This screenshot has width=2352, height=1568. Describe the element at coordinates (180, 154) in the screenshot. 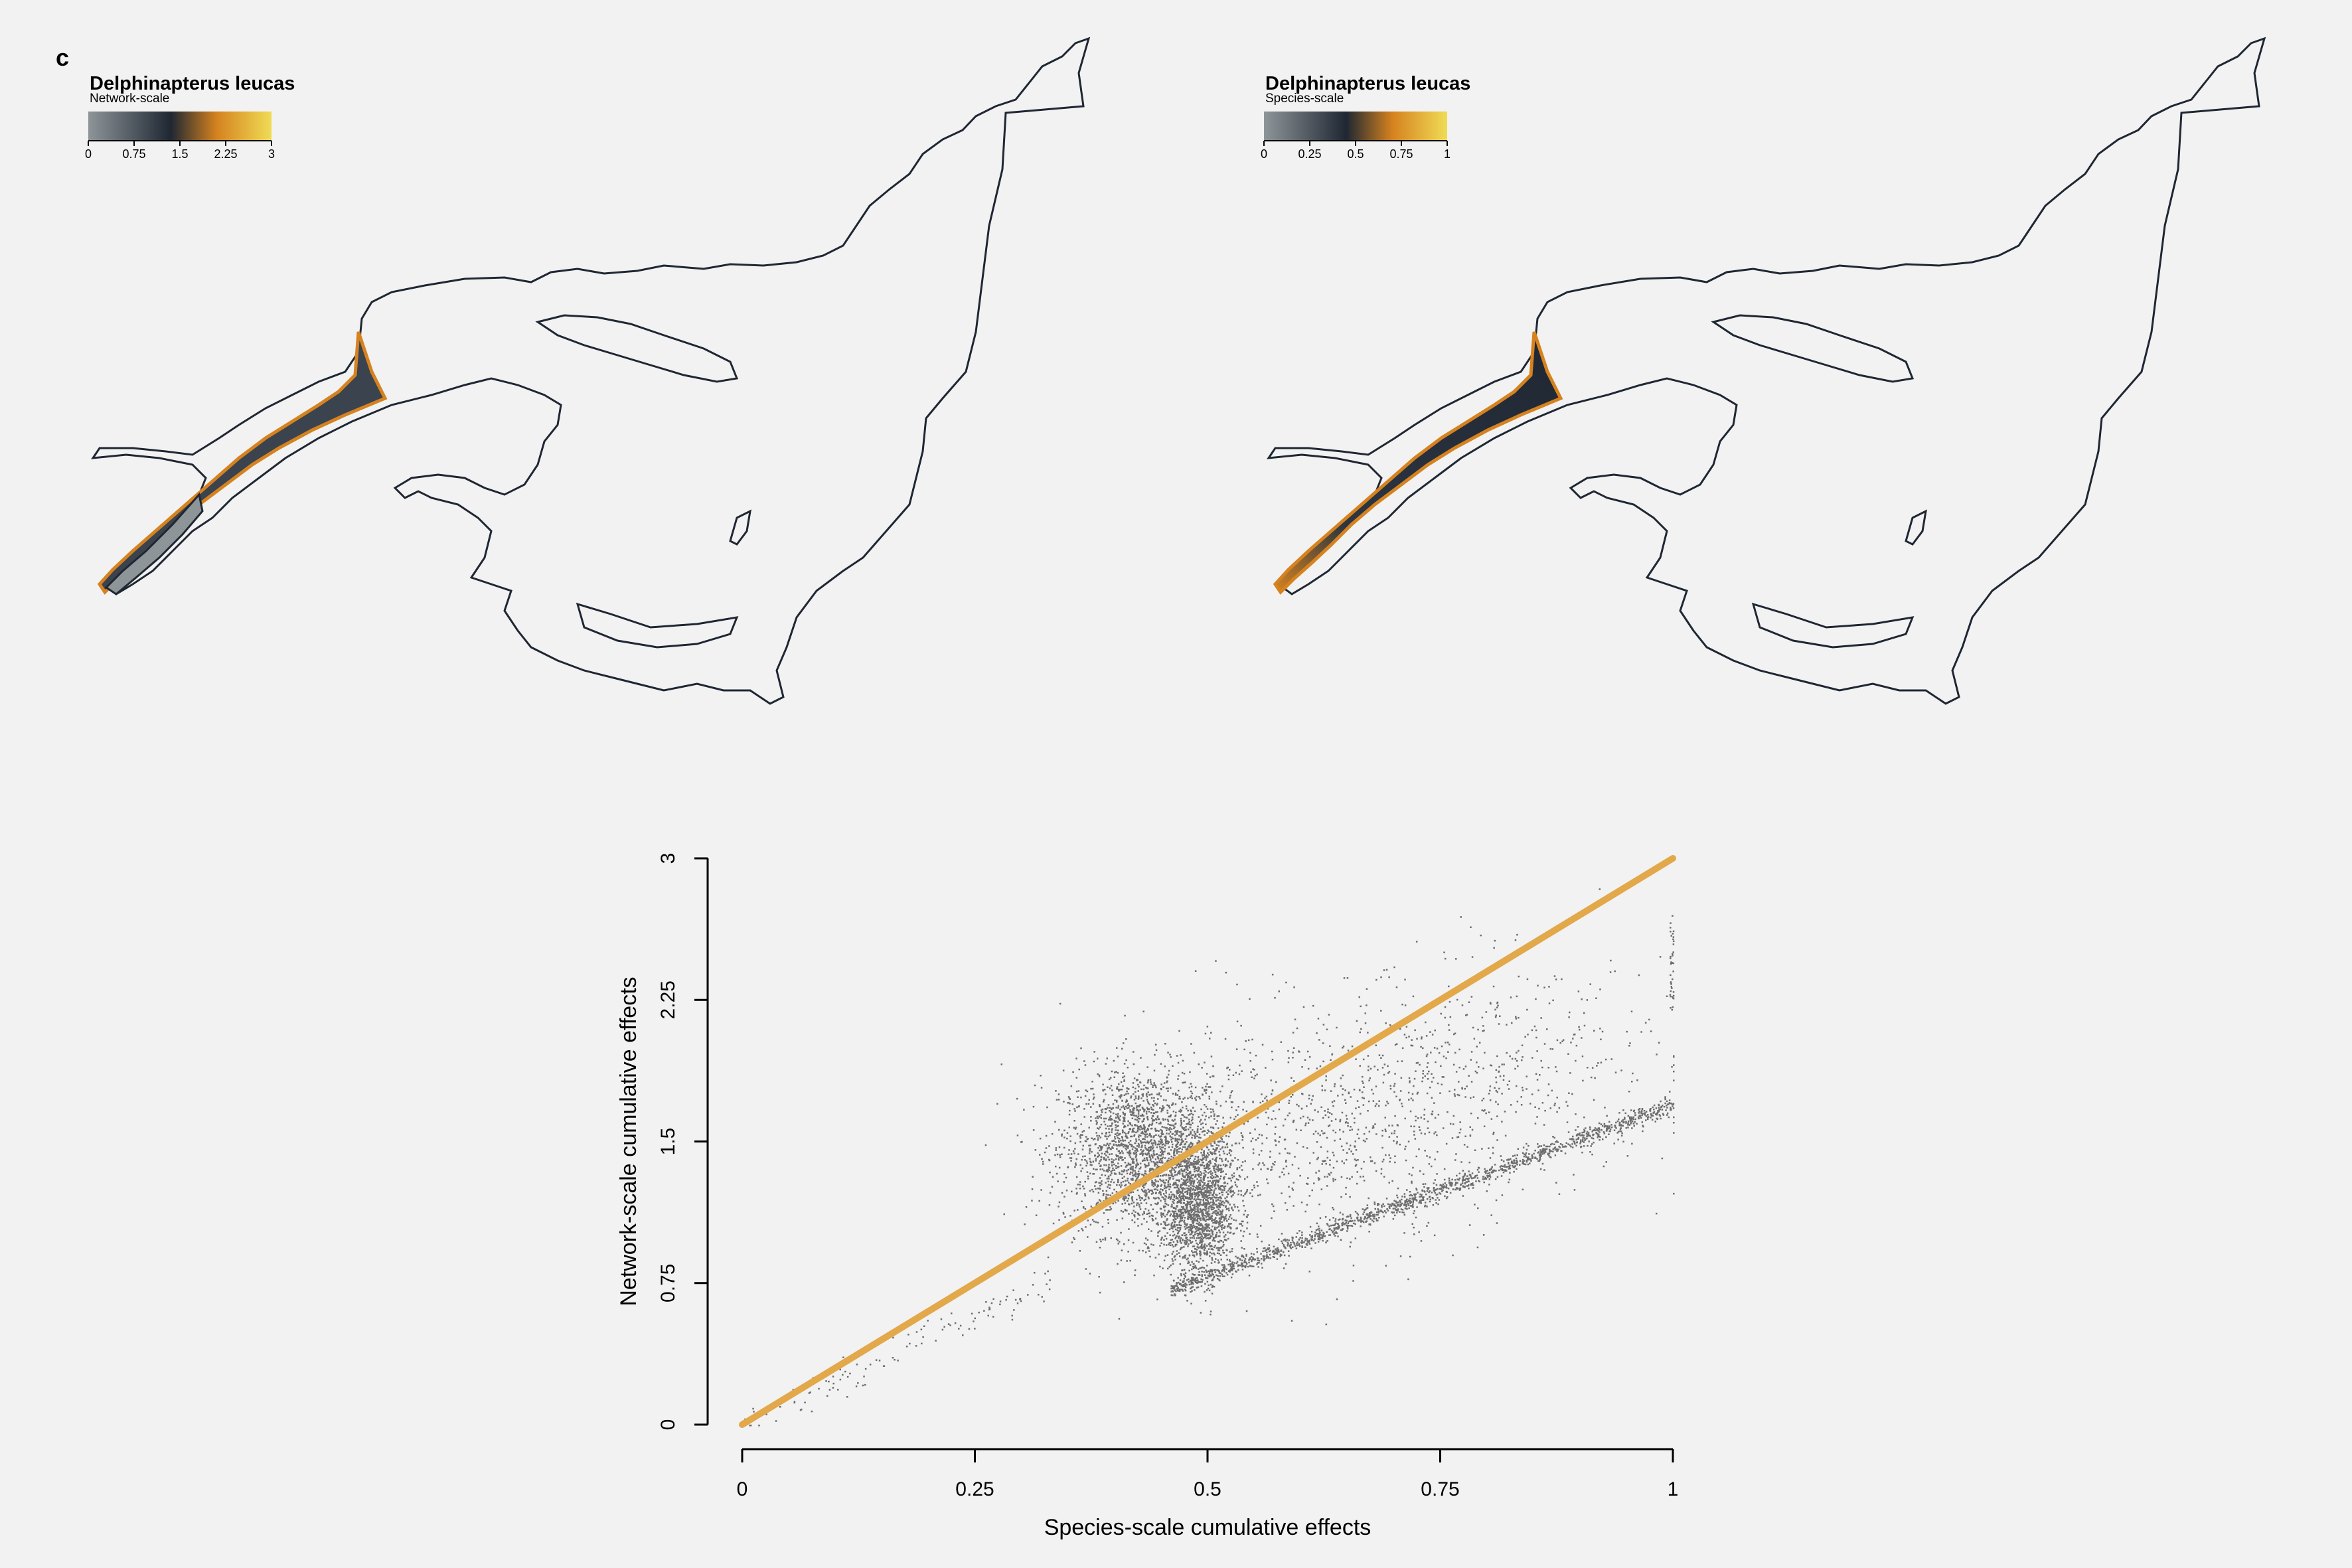

I see `legend-tick-2: 1.5` at that location.